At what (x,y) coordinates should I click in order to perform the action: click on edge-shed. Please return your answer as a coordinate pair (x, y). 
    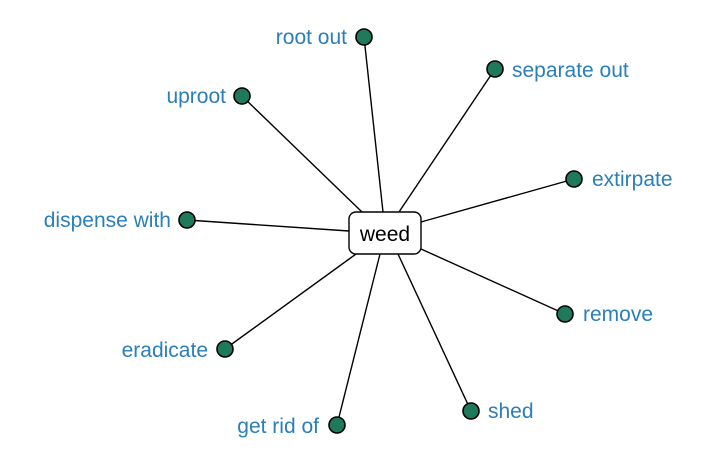
    Looking at the image, I should click on (434, 332).